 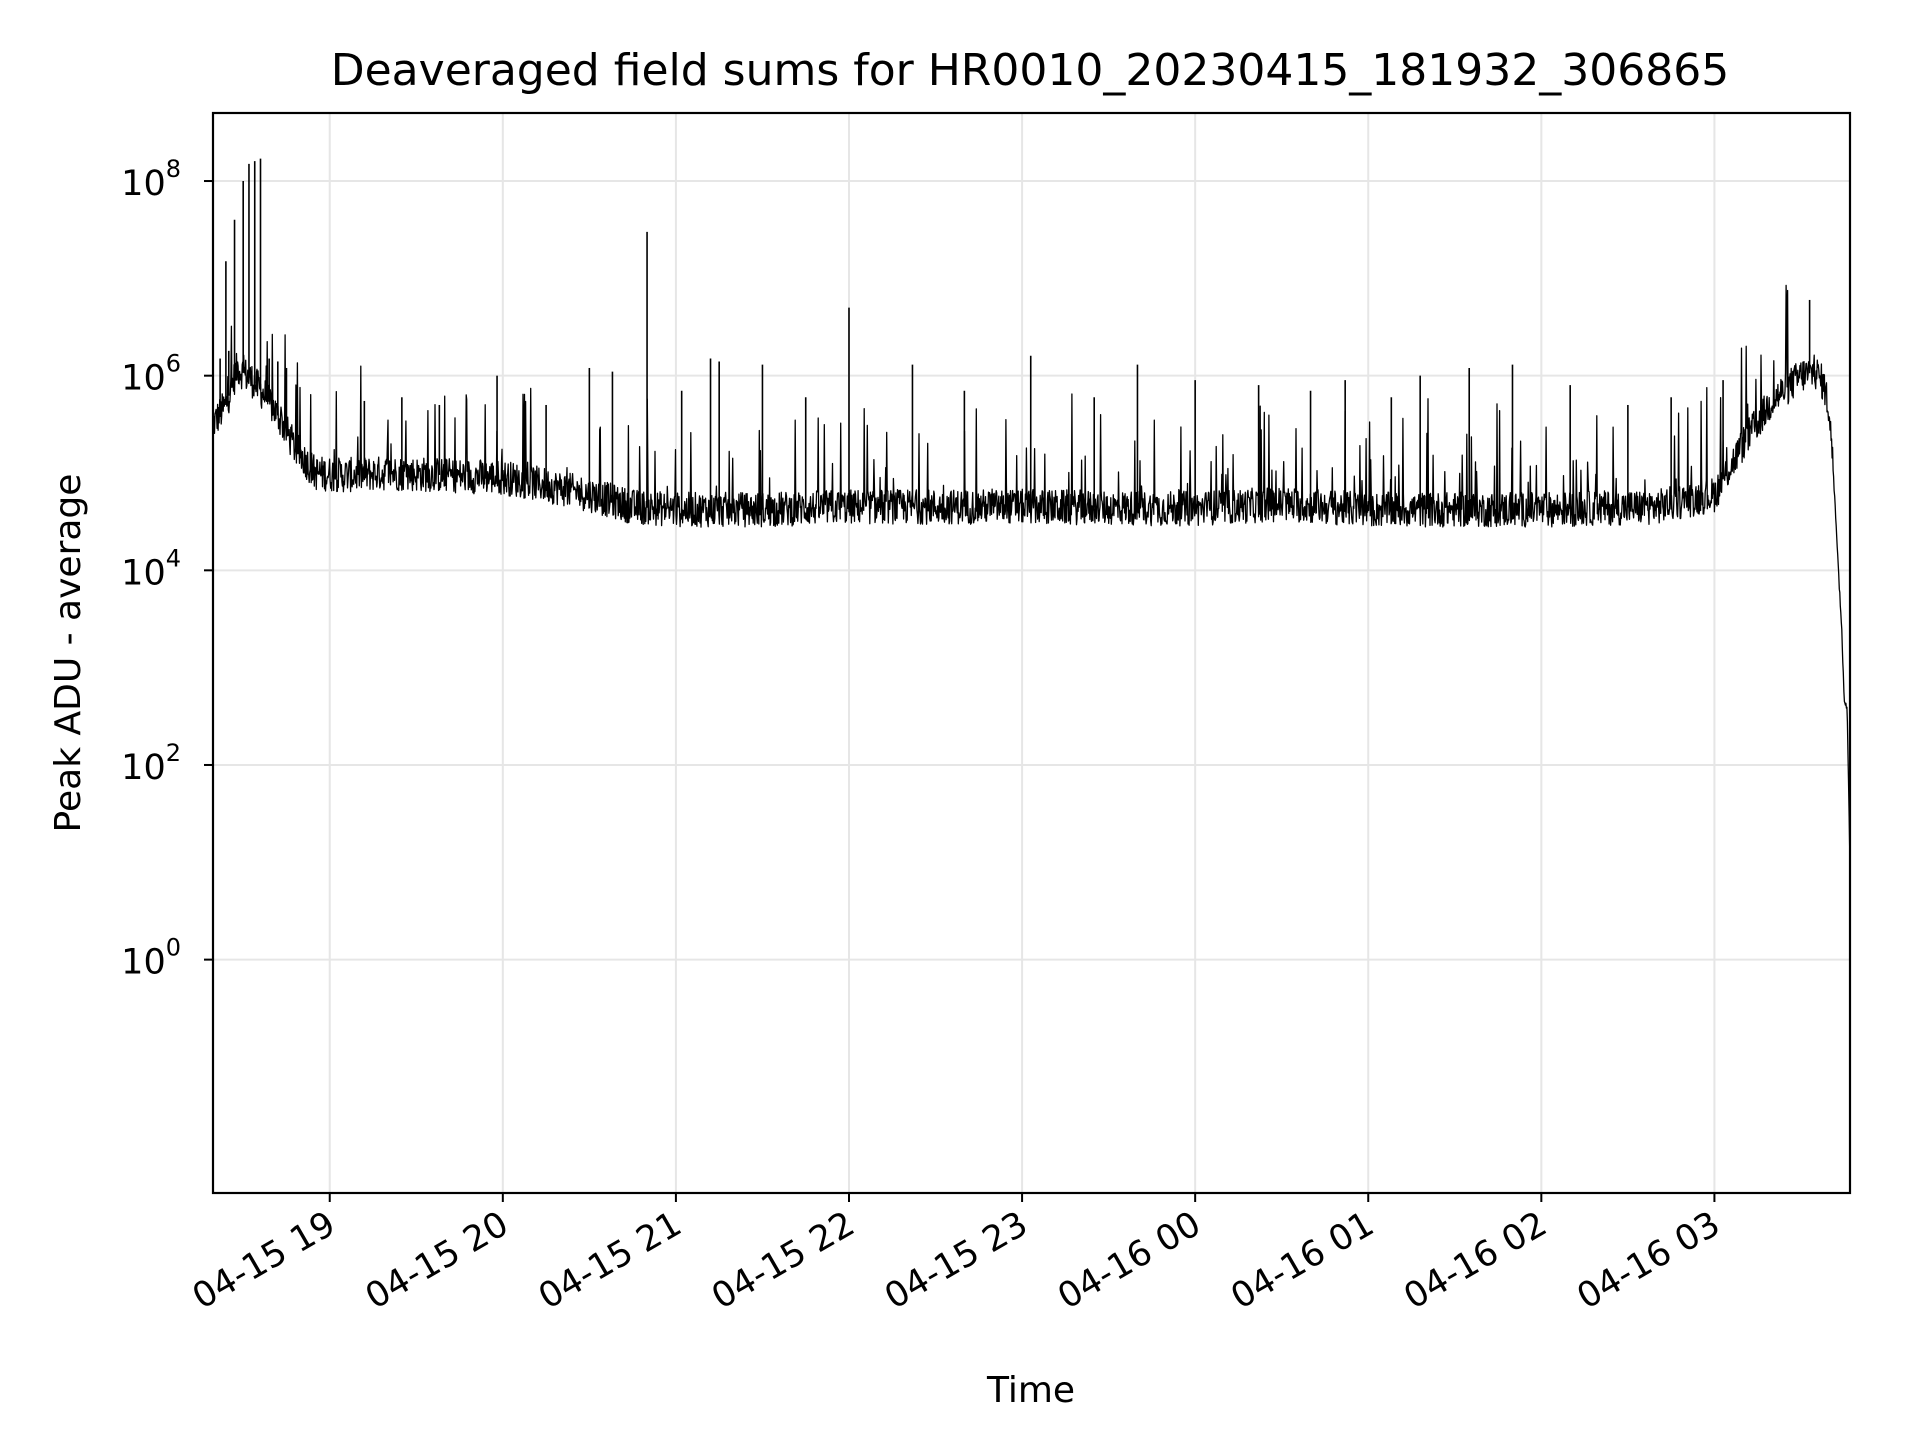 I want to click on y-tick-exponent: 8, so click(x=173, y=169).